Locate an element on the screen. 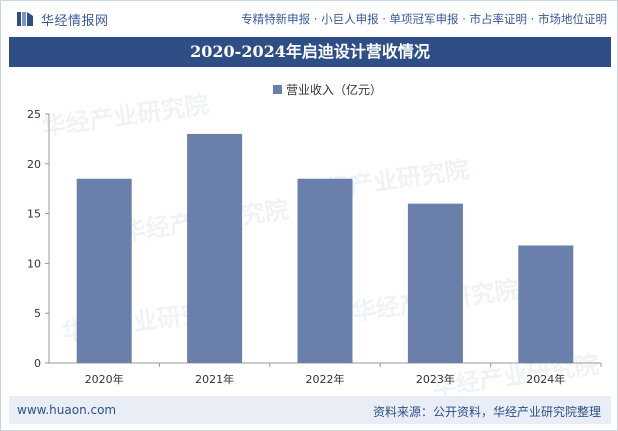 The height and width of the screenshot is (431, 618). x-tick-label: 2024年 is located at coordinates (545, 379).